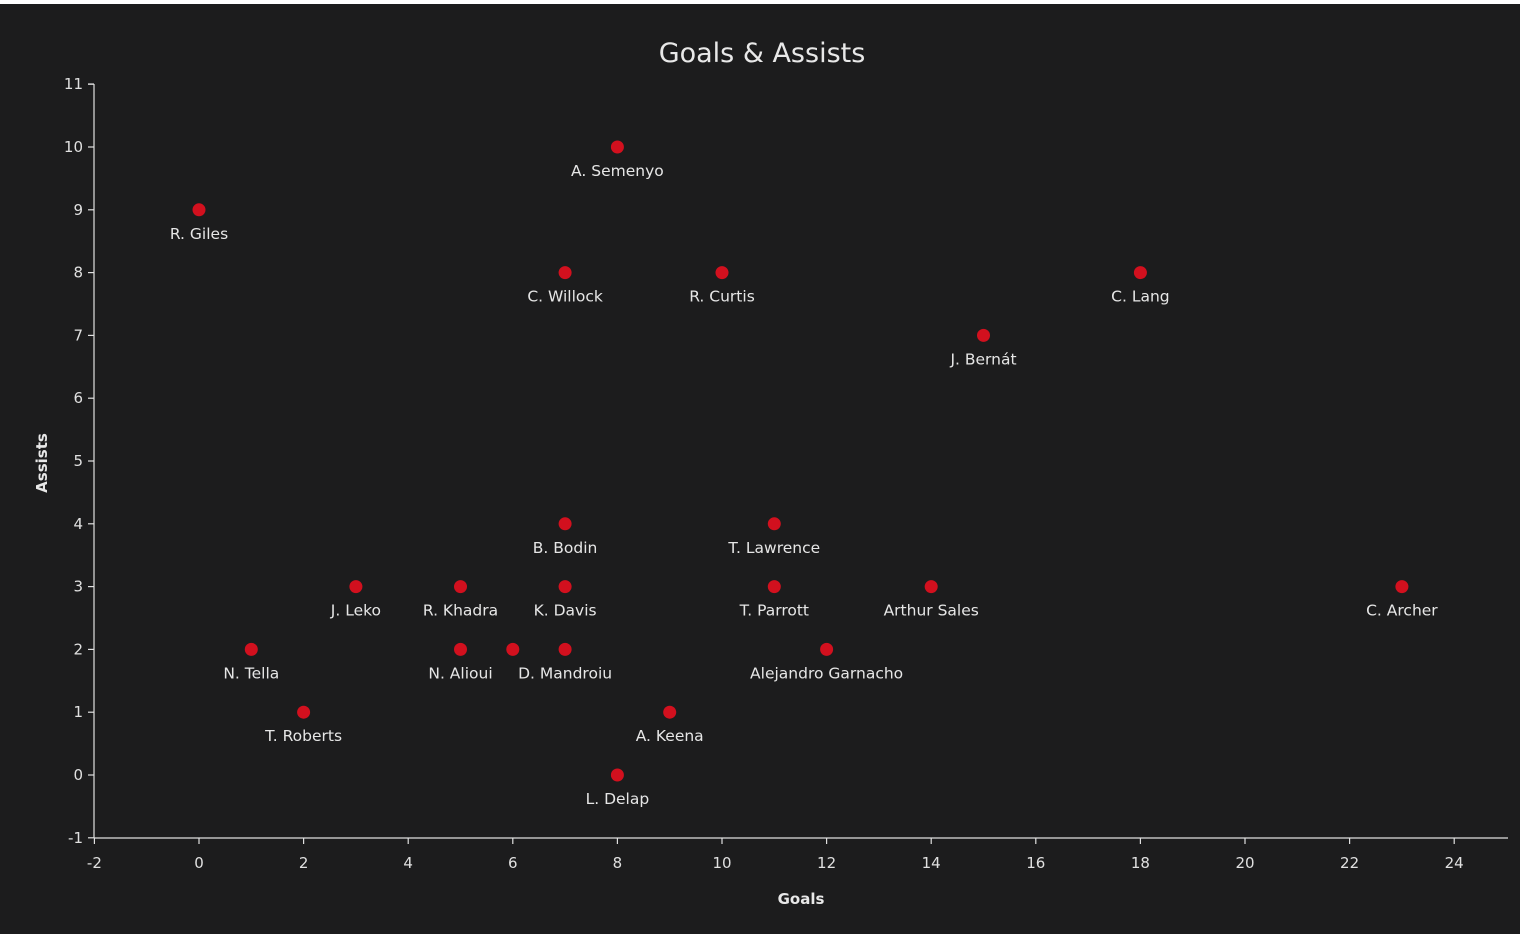  What do you see at coordinates (773, 548) in the screenshot?
I see `point-label: T. Lawrence` at bounding box center [773, 548].